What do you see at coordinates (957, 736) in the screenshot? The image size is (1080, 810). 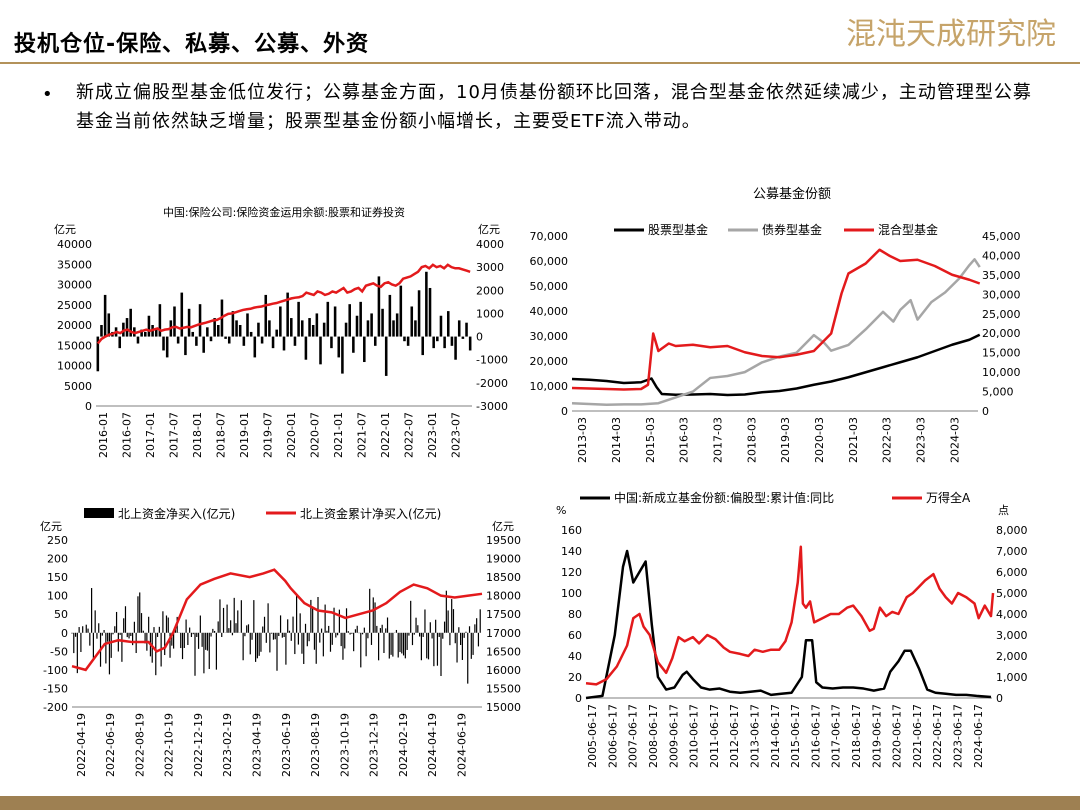 I see `x-tick-label: 2023-06-17` at bounding box center [957, 736].